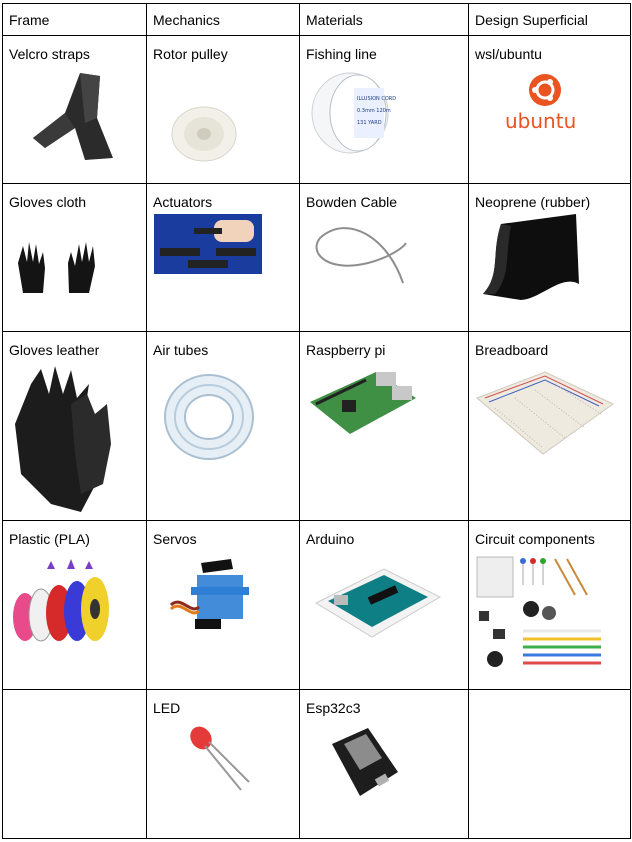  I want to click on arduino-image, so click(384, 620).